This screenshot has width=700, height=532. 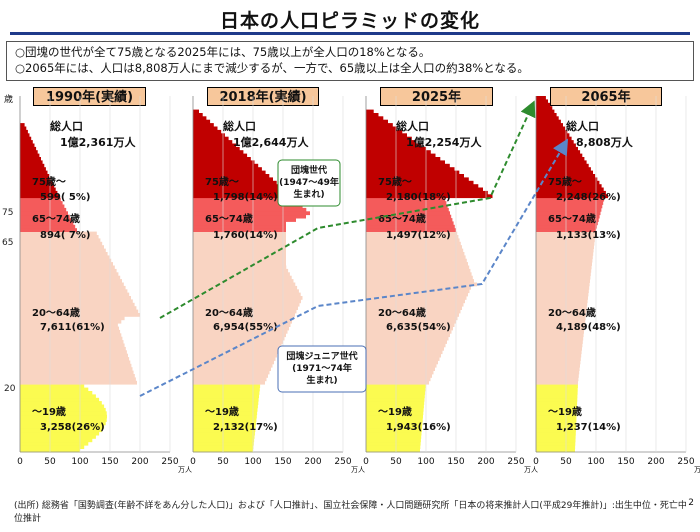 What do you see at coordinates (418, 197) in the screenshot?
I see `group-value: 2,180(18%)` at bounding box center [418, 197].